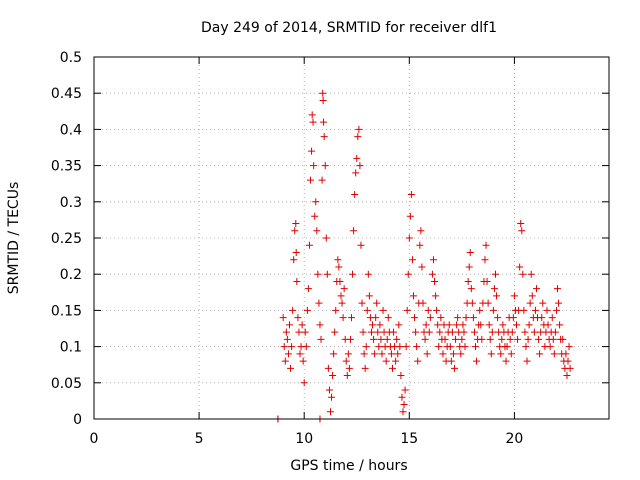 The image size is (640, 480). I want to click on y-tick-label: 0.3, so click(71, 203).